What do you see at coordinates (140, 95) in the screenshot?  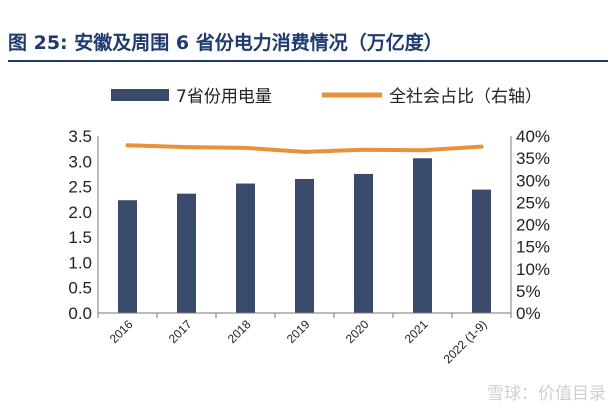 I see `legend-bar-swatch` at bounding box center [140, 95].